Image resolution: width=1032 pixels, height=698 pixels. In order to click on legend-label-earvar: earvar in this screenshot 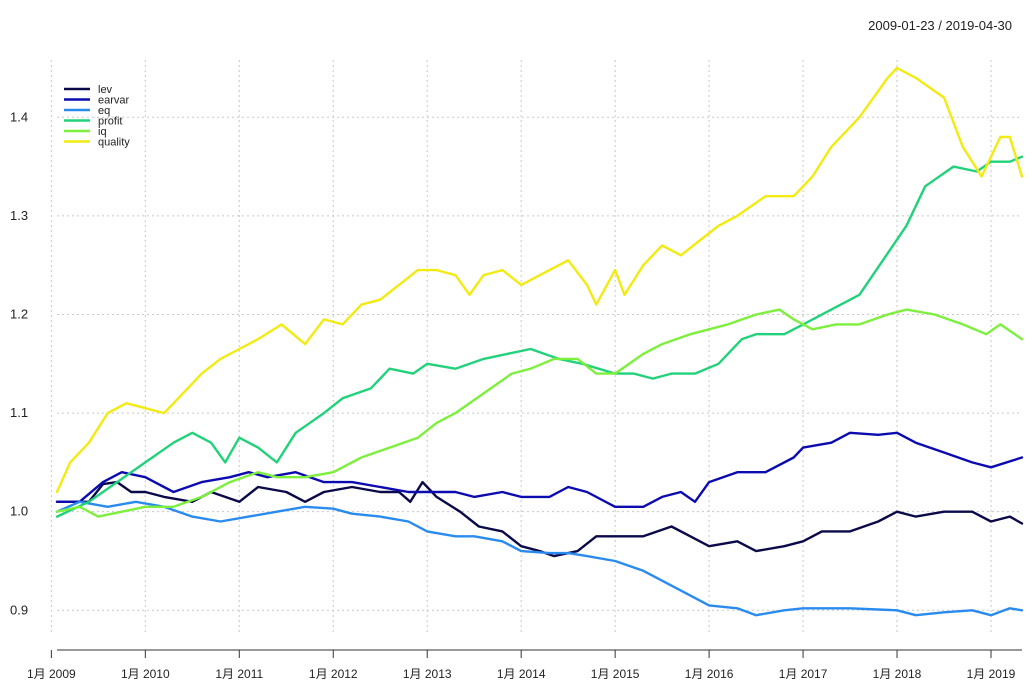, I will do `click(114, 101)`.